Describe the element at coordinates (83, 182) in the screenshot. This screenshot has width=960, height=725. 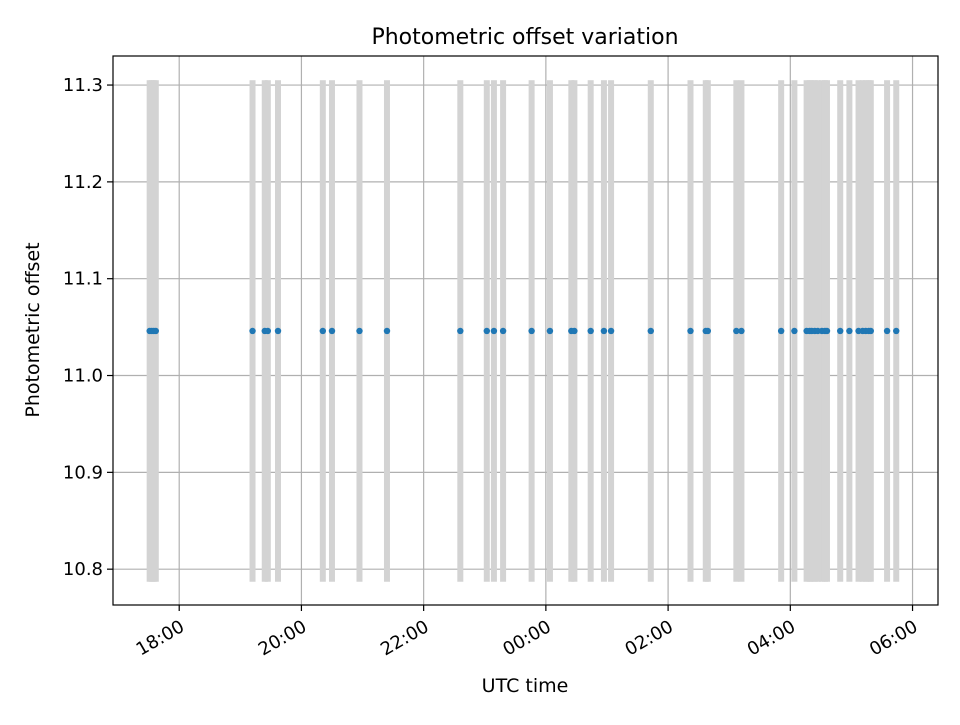
I see `y-tick-label: 11.2` at that location.